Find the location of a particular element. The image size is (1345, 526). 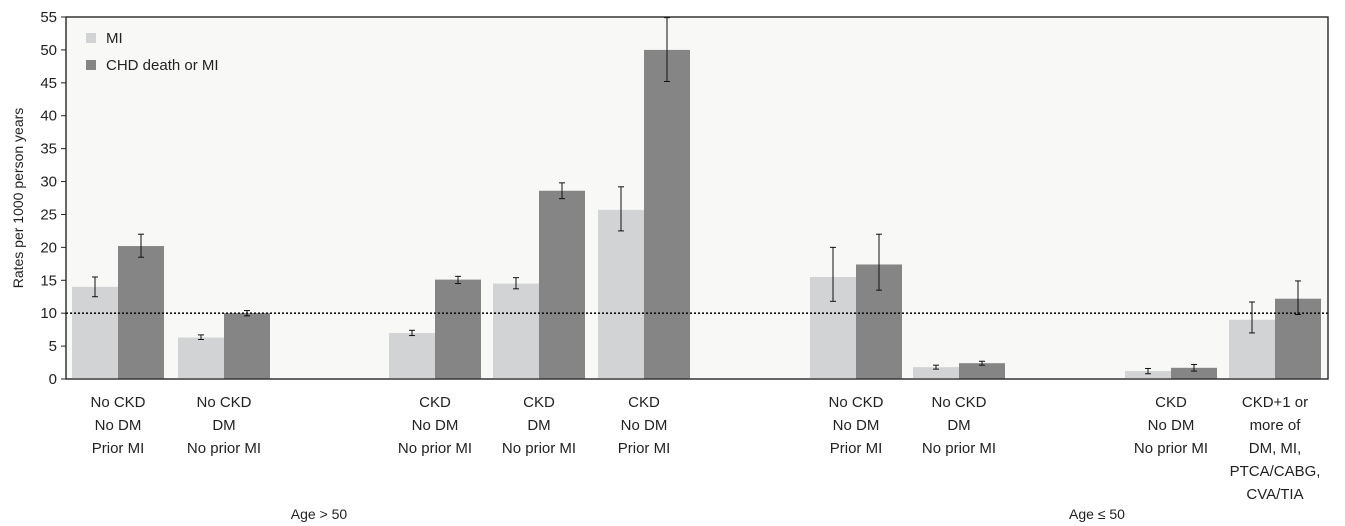

category-label: PTCA/CABG, is located at coordinates (1275, 471).